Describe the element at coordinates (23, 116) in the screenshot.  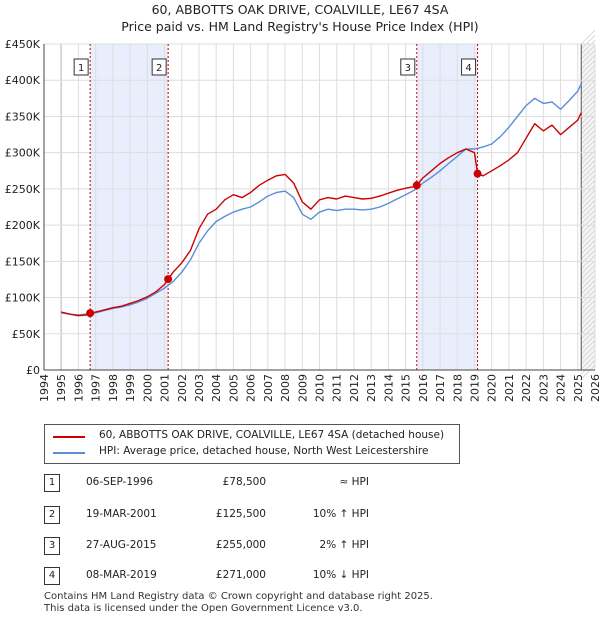
I see `y-tick-label: £350K` at that location.